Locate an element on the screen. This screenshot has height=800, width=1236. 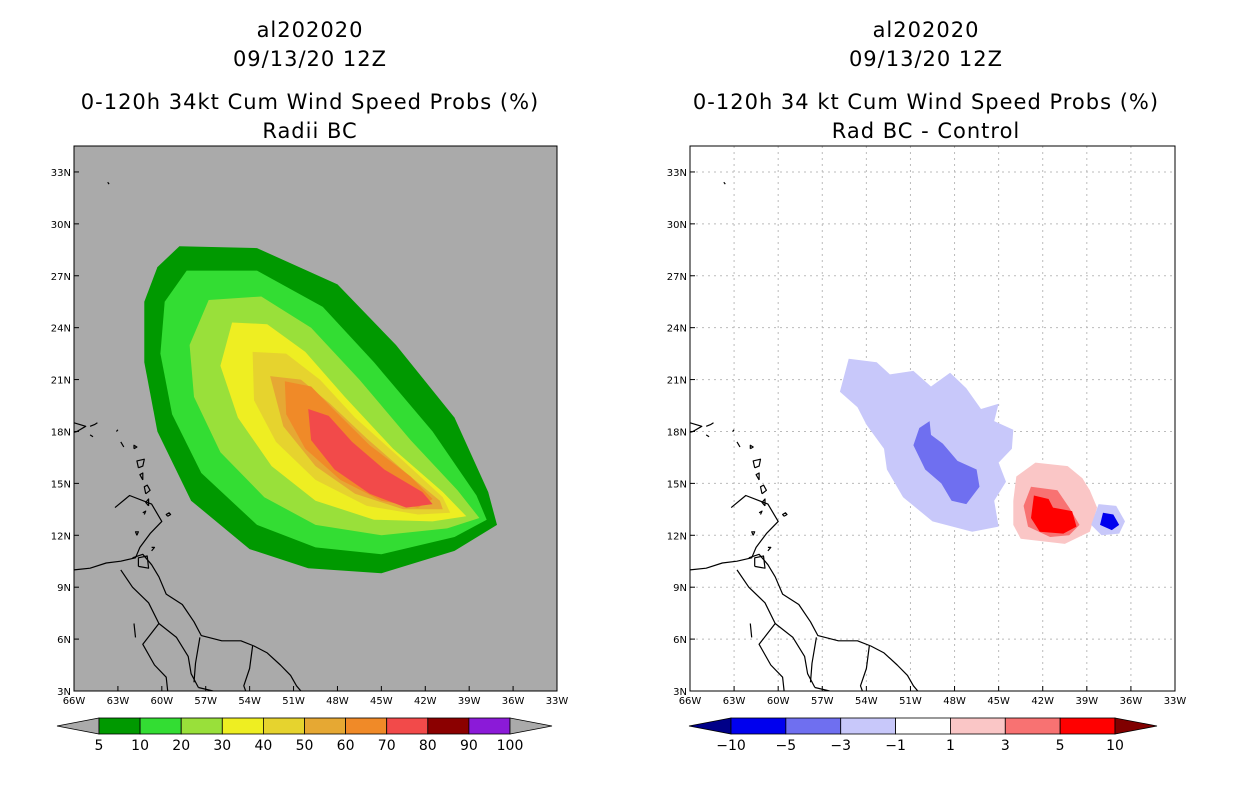
right-y-tick-label: 12N is located at coordinates (677, 536).